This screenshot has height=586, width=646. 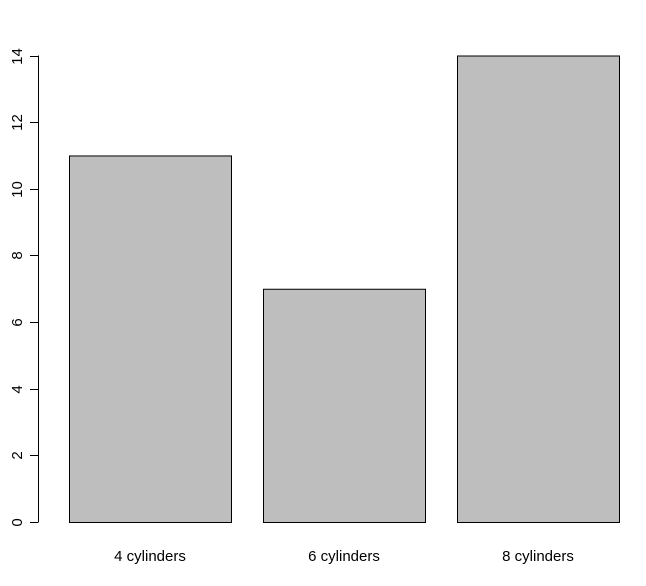 What do you see at coordinates (150, 556) in the screenshot?
I see `category-label-4-cylinders: 4 cylinders` at bounding box center [150, 556].